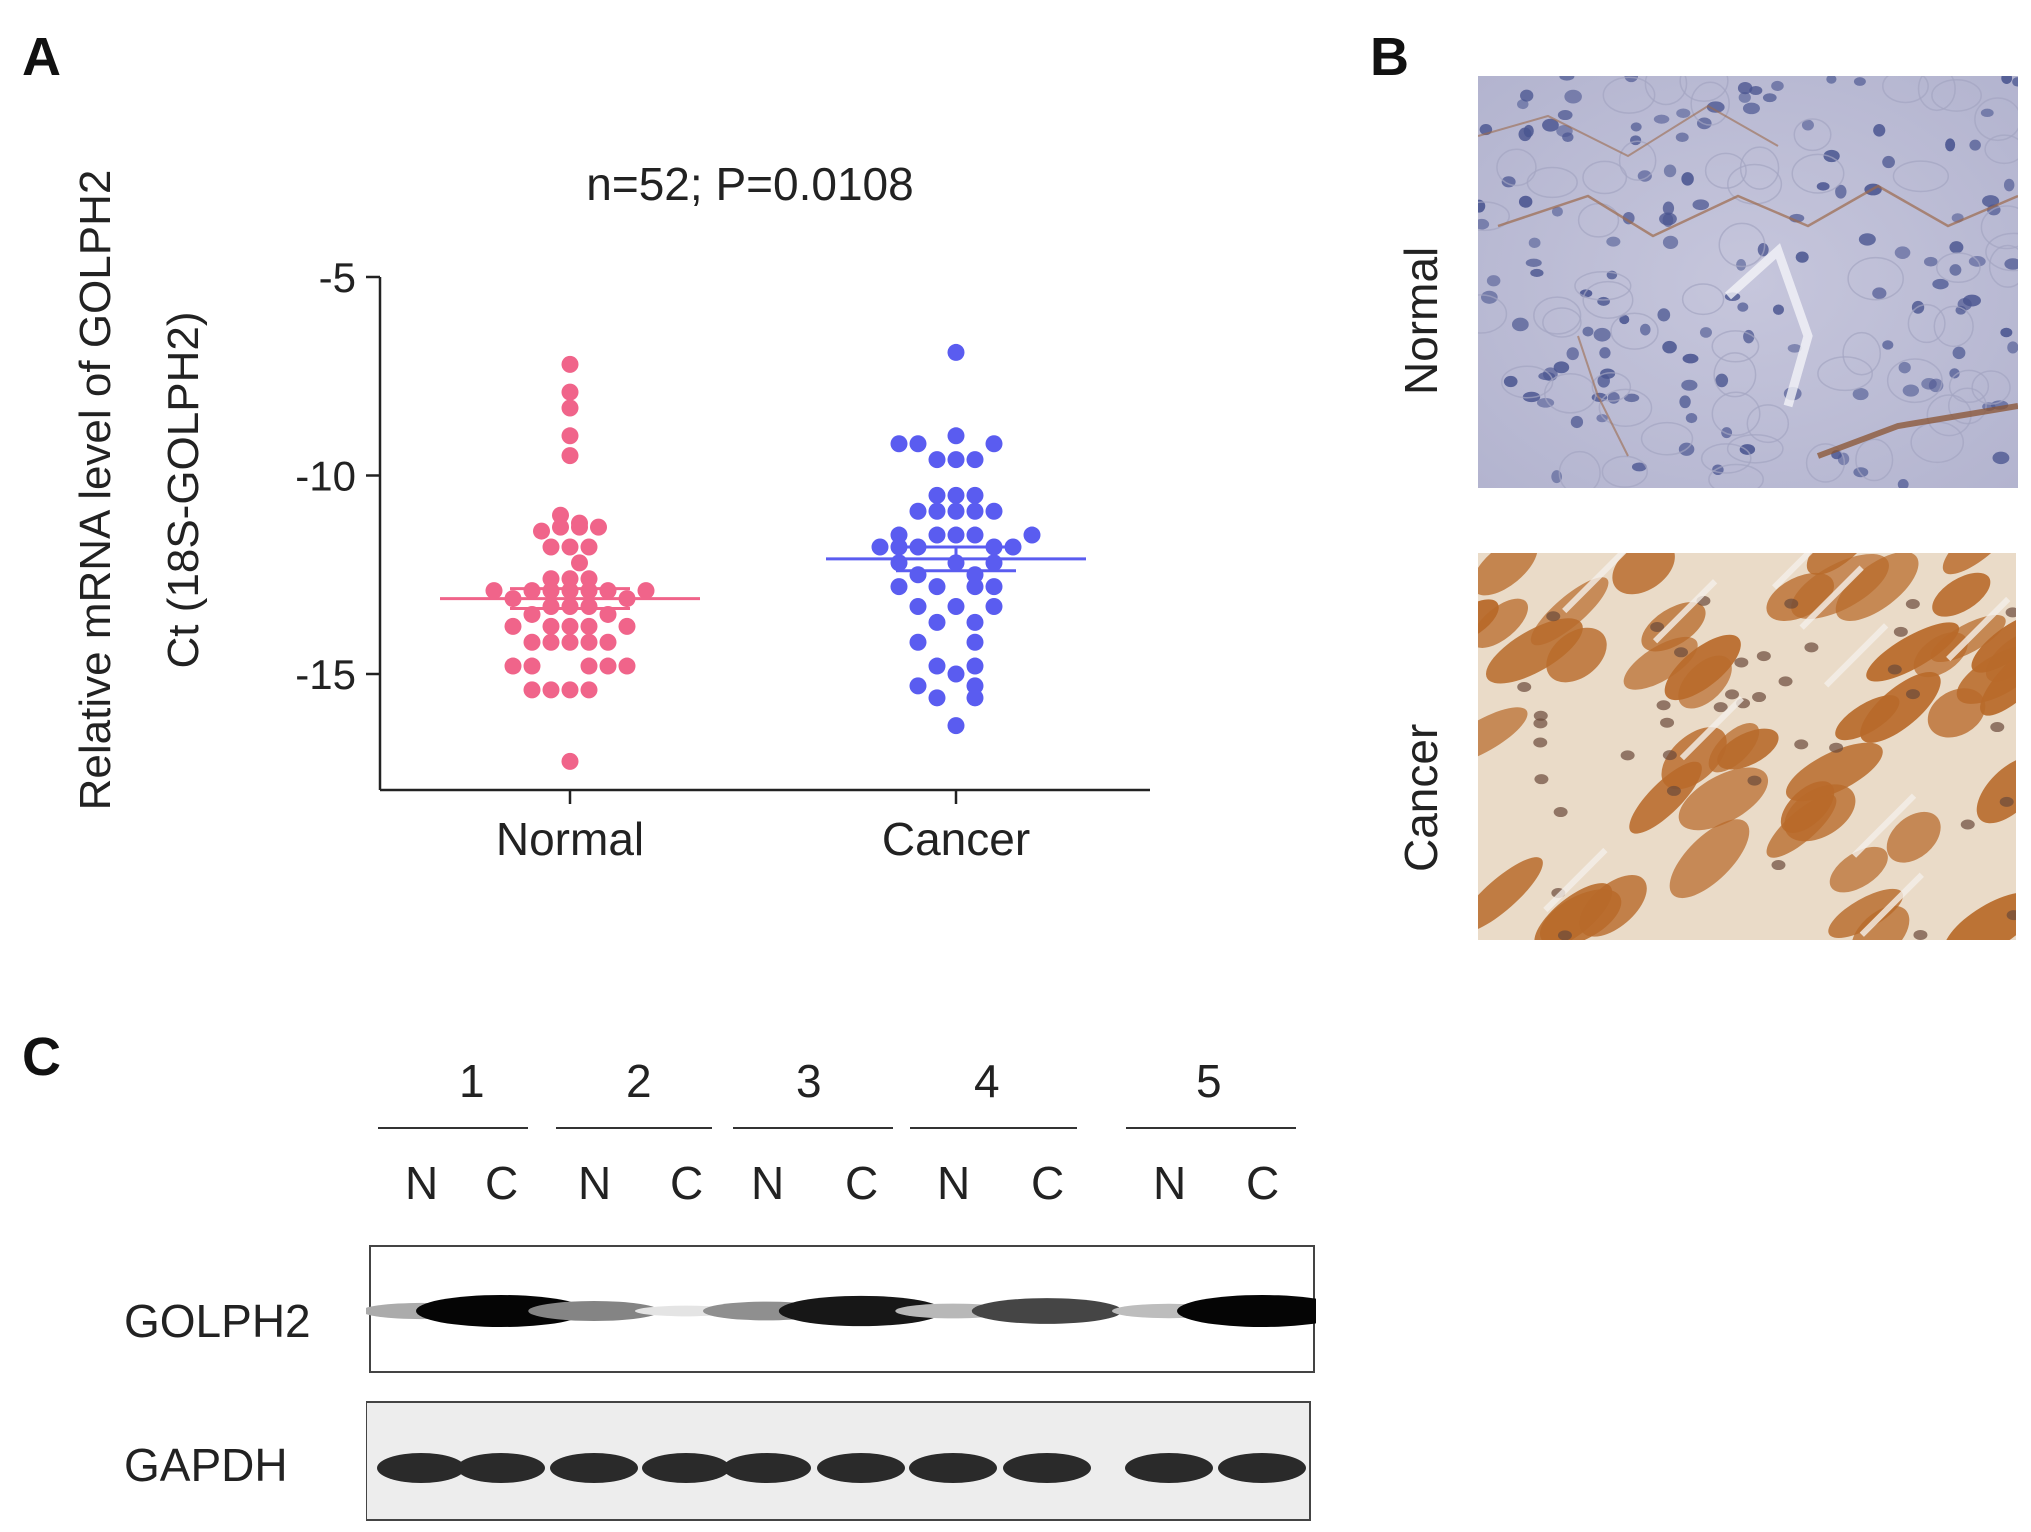  I want to click on histology-normal-image, so click(1748, 282).